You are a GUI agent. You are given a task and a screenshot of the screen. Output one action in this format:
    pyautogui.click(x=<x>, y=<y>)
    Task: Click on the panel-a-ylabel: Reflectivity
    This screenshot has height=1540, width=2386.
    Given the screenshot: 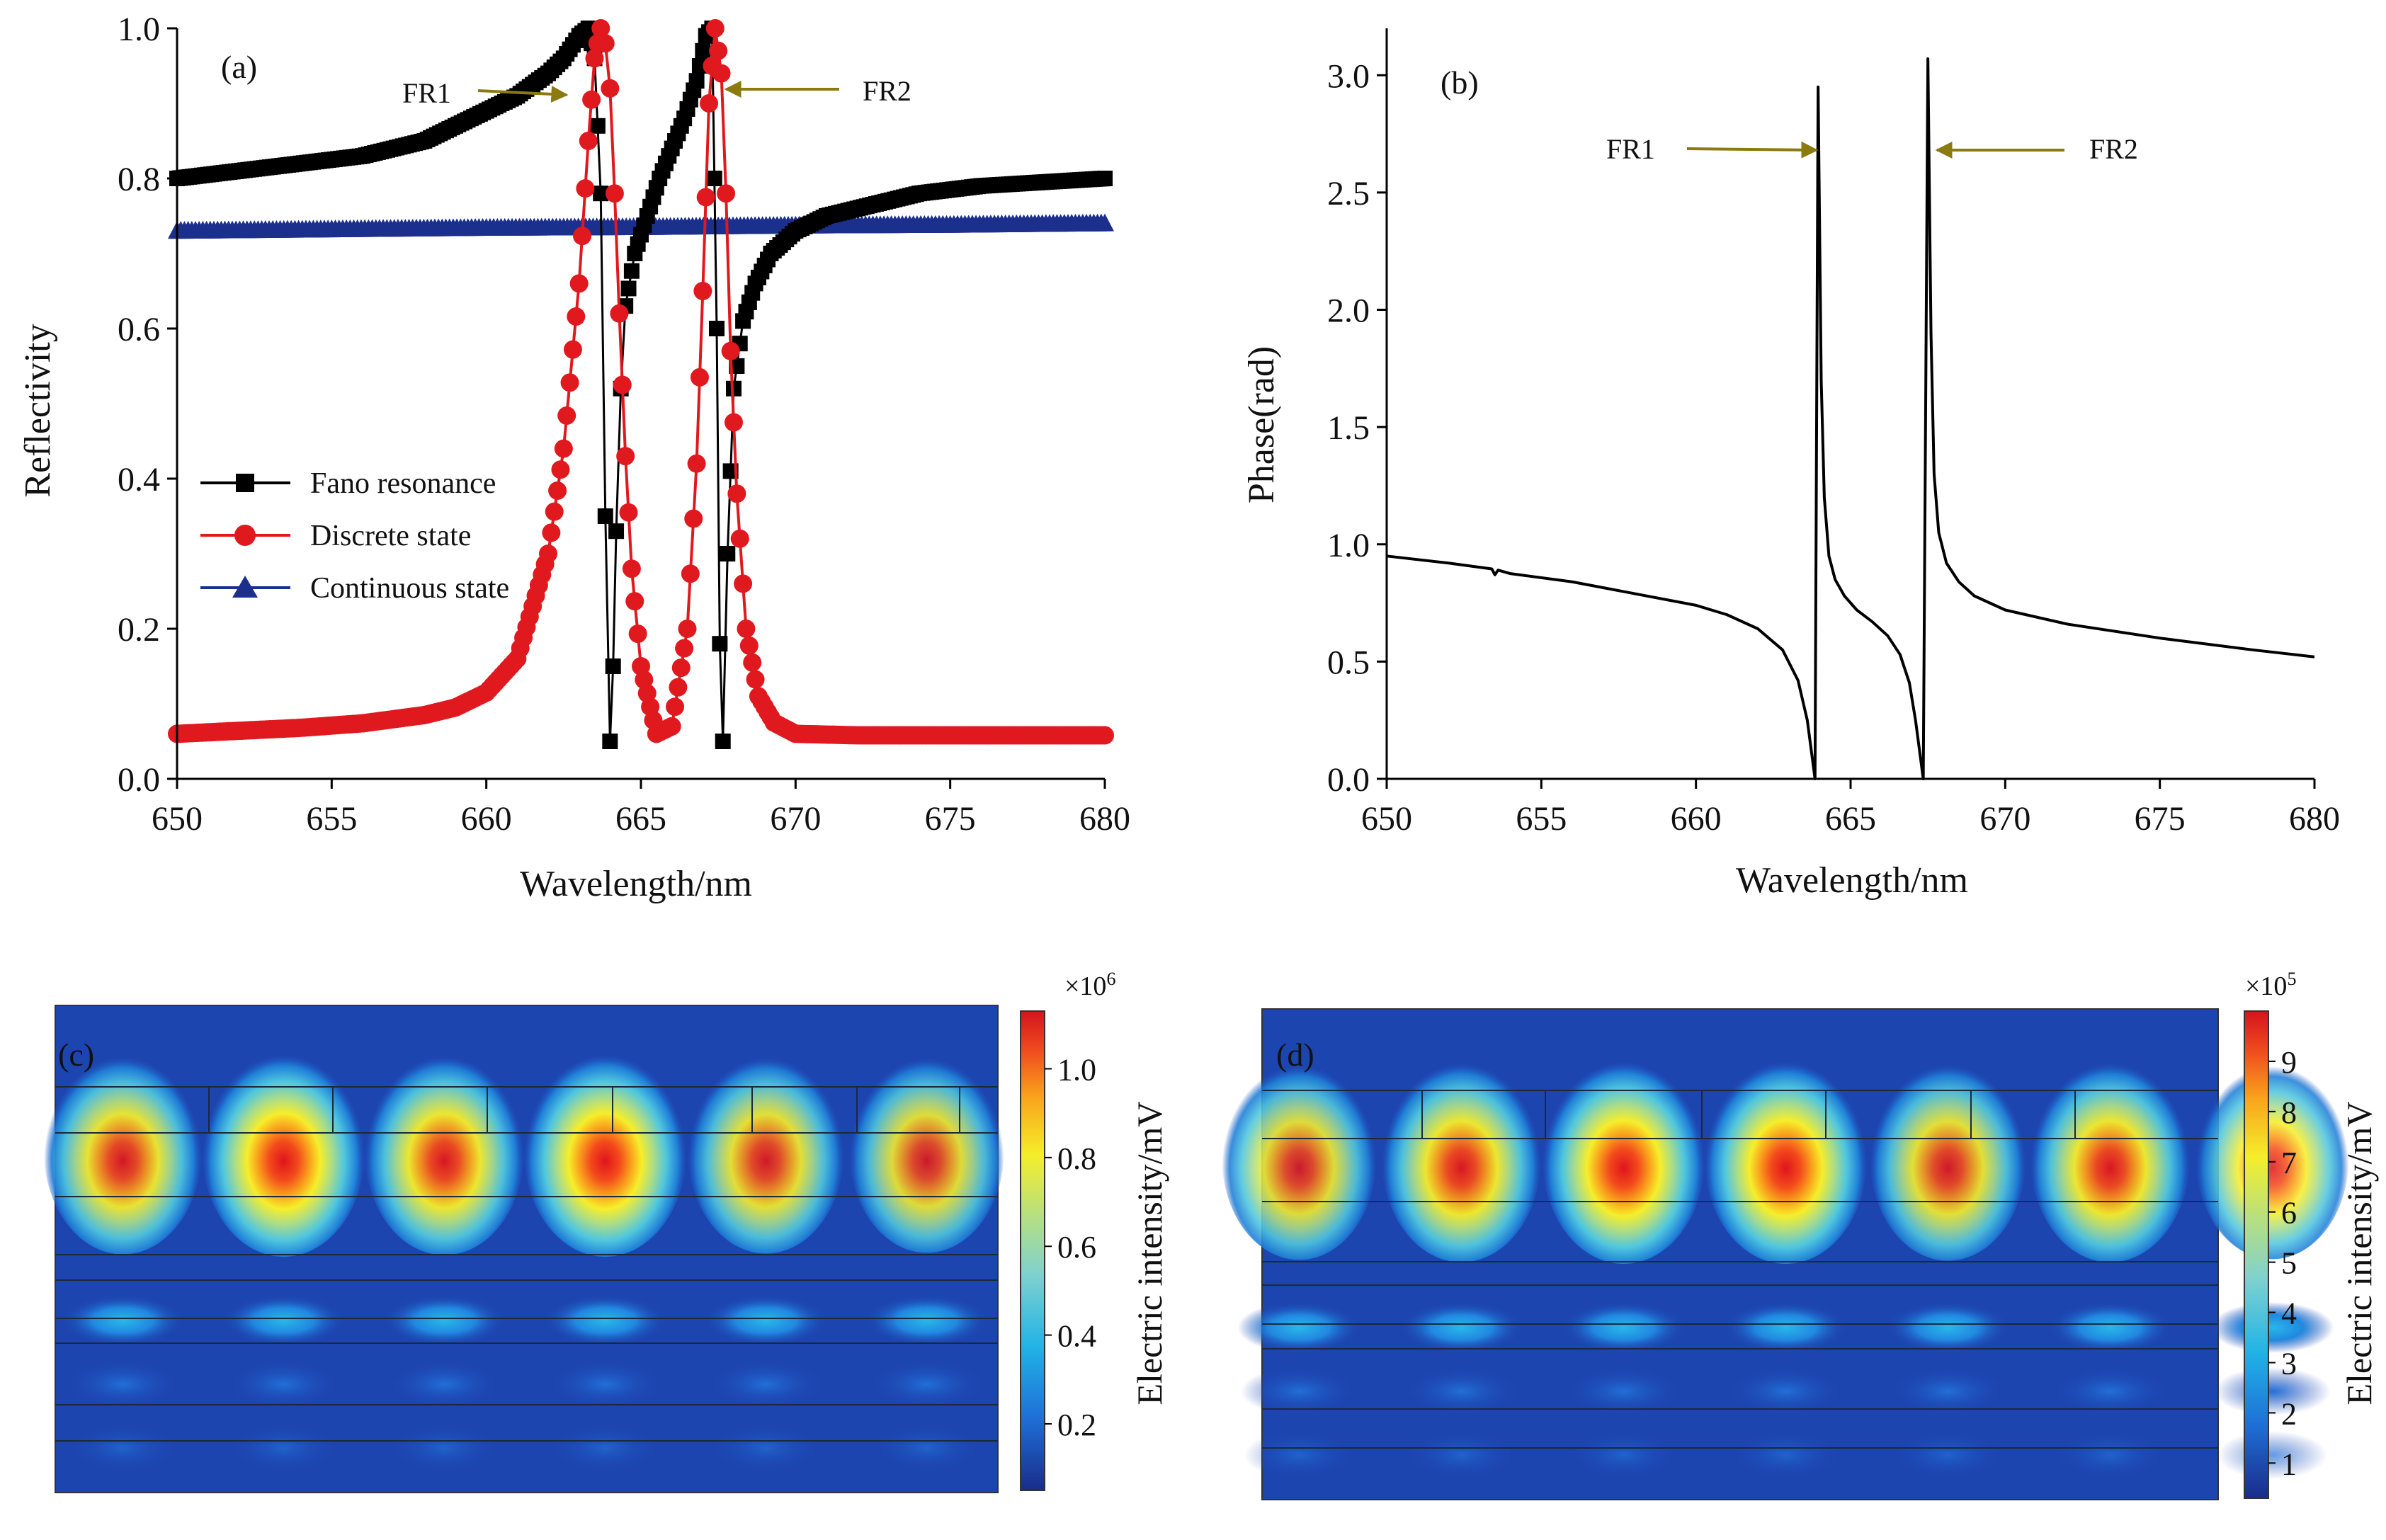 What is the action you would take?
    pyautogui.click(x=38, y=411)
    